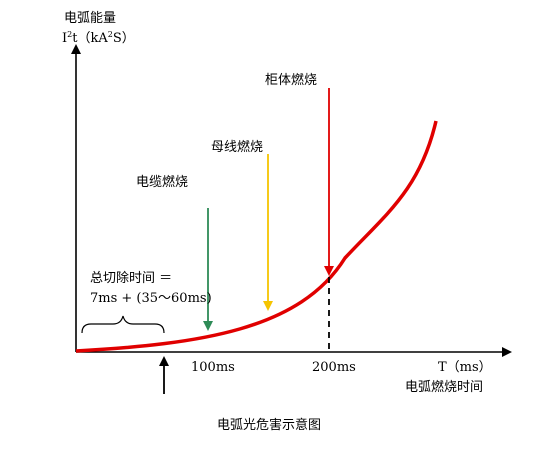 This screenshot has width=551, height=459. I want to click on clearing-time-label-line1: 总切除时间 ＝, so click(131, 278).